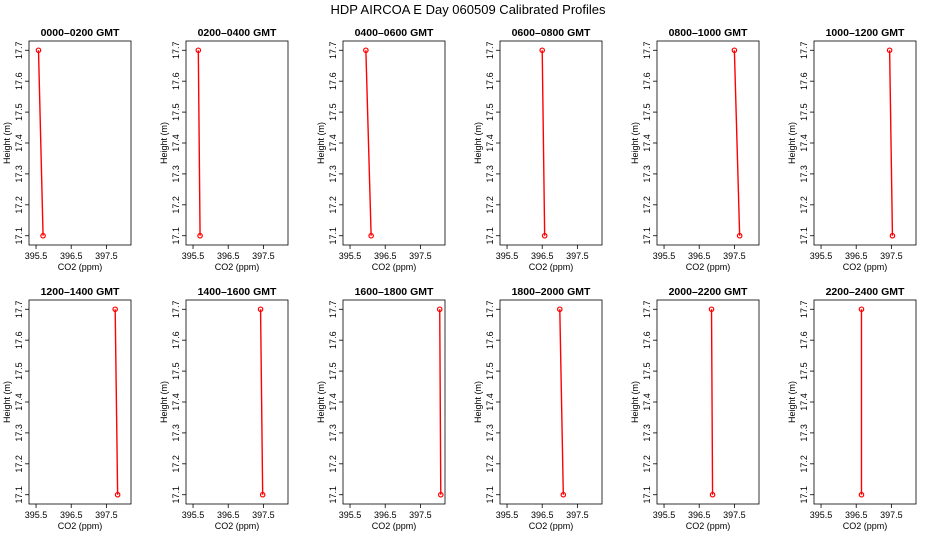 The height and width of the screenshot is (540, 936). I want to click on panel-title: 0200–0400 GMT, so click(237, 33).